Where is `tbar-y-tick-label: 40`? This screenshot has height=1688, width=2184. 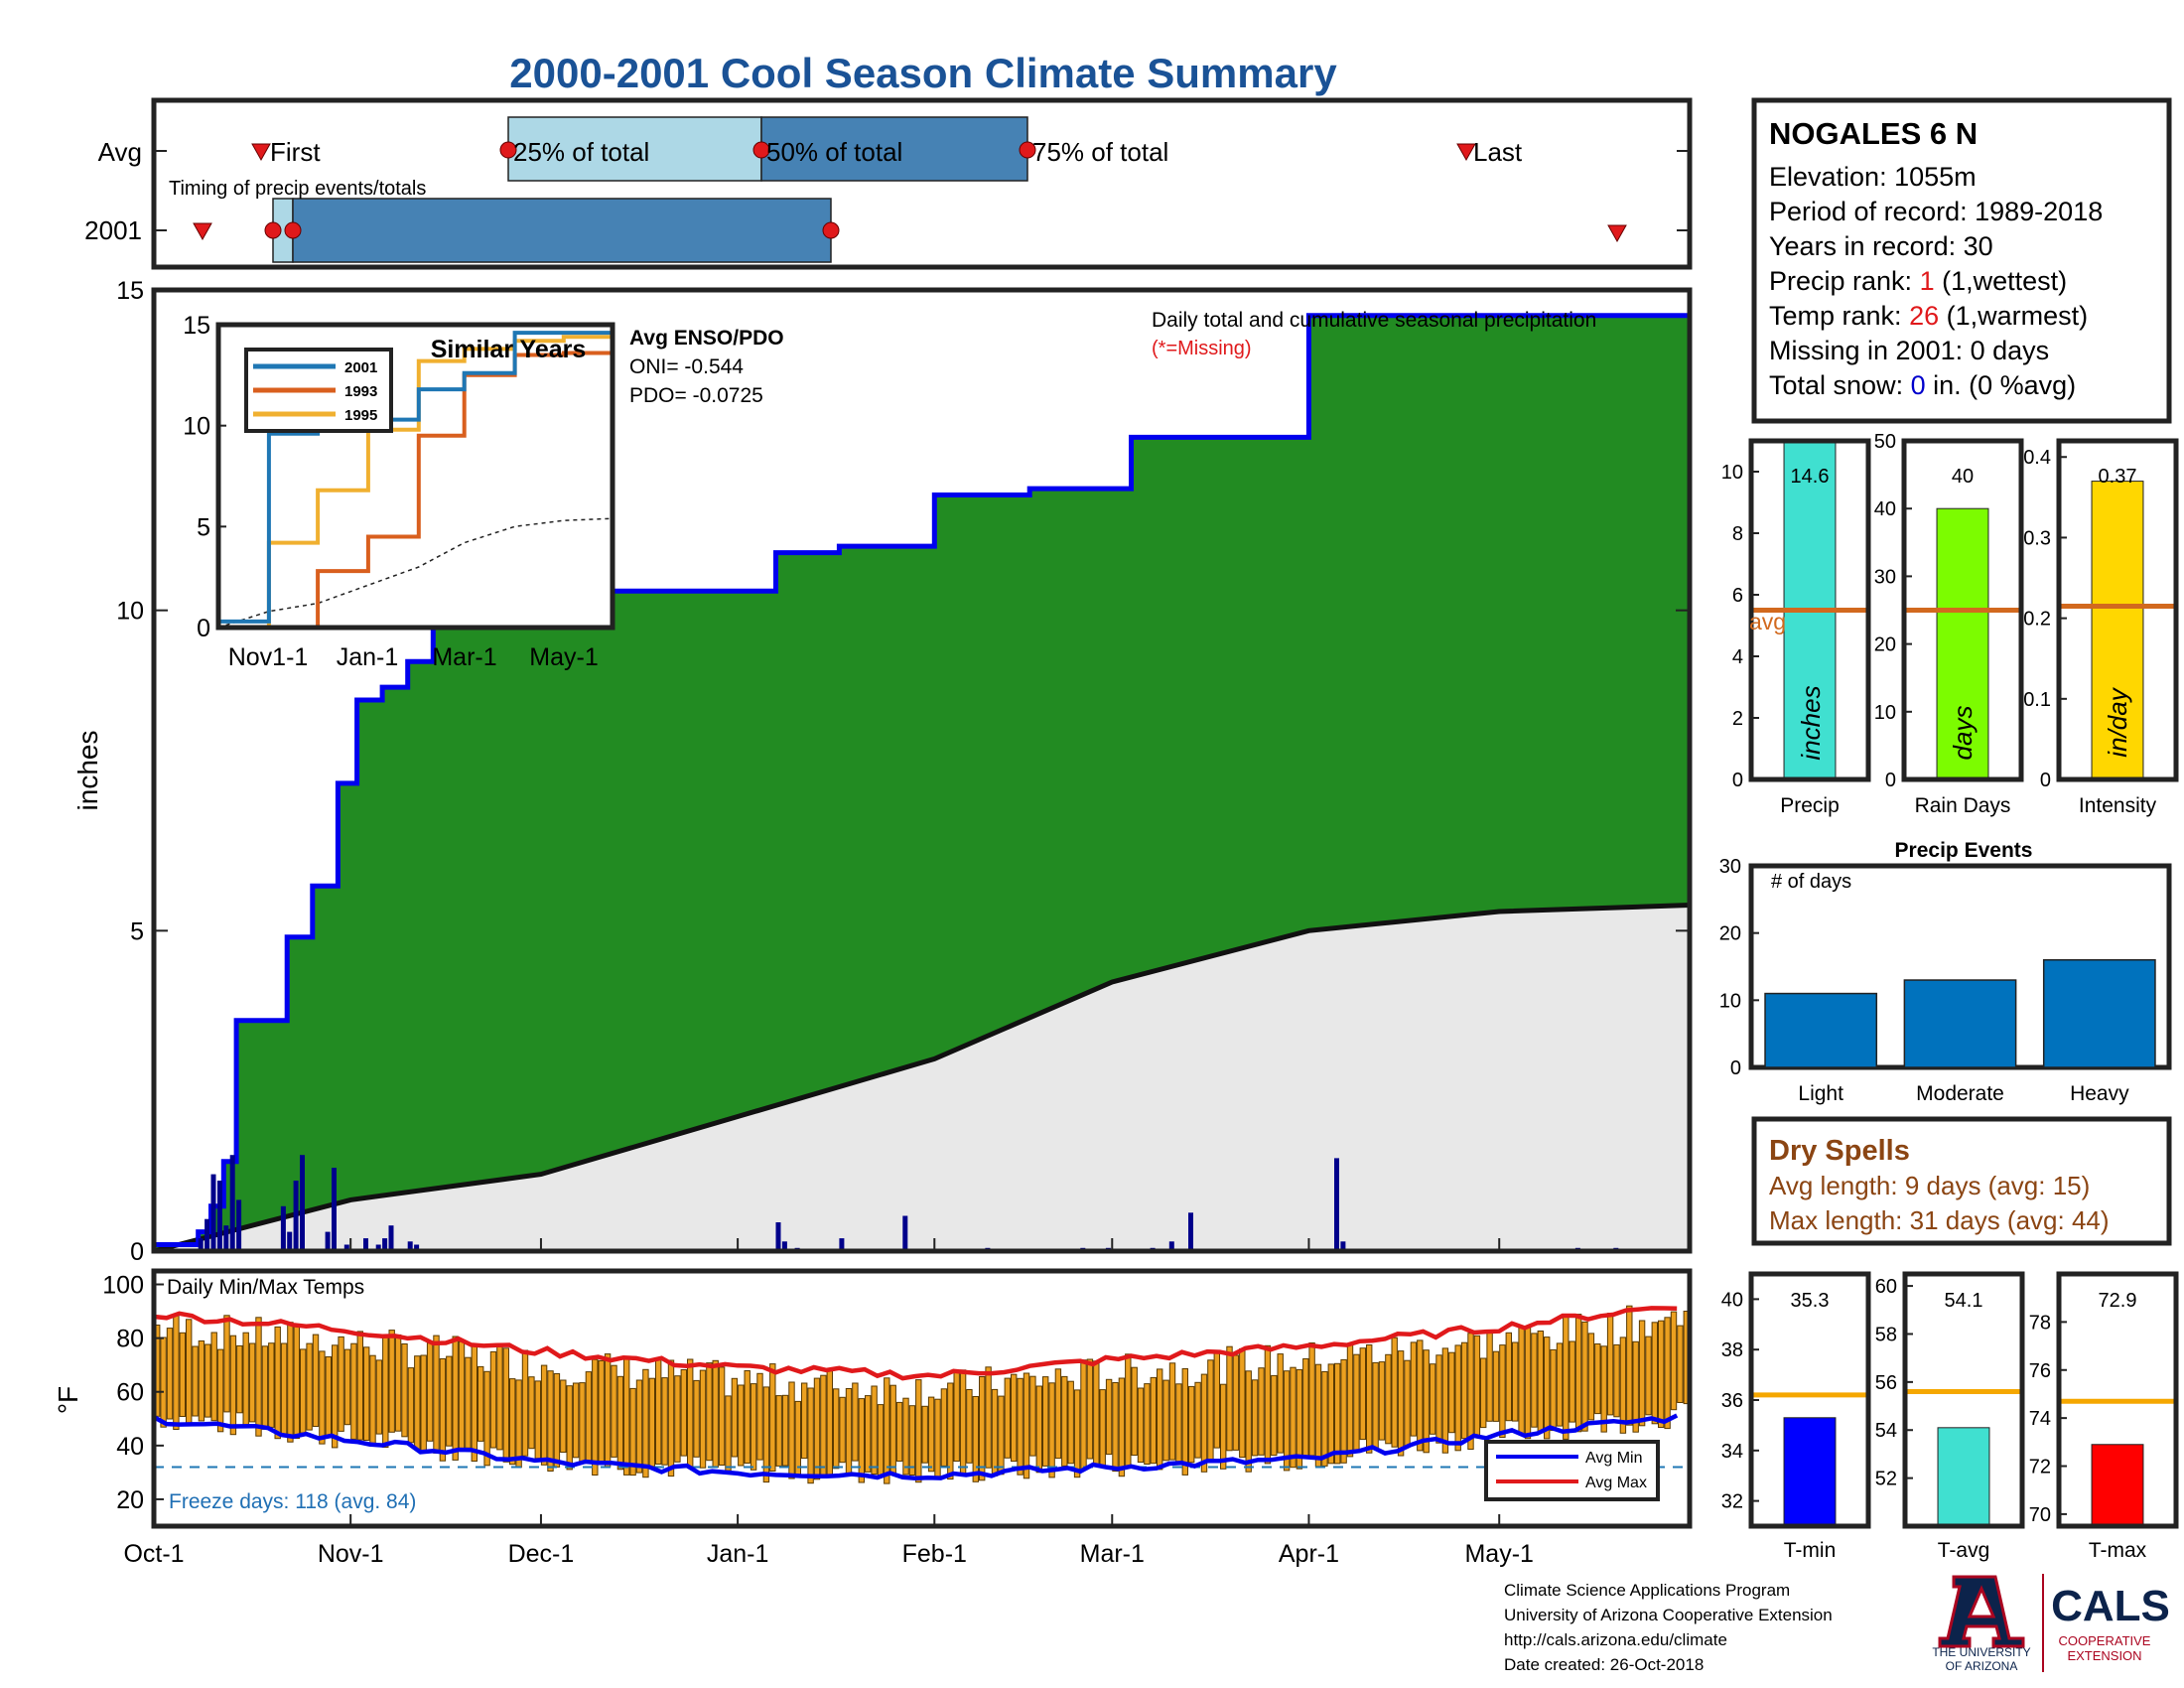 tbar-y-tick-label: 40 is located at coordinates (1732, 1300).